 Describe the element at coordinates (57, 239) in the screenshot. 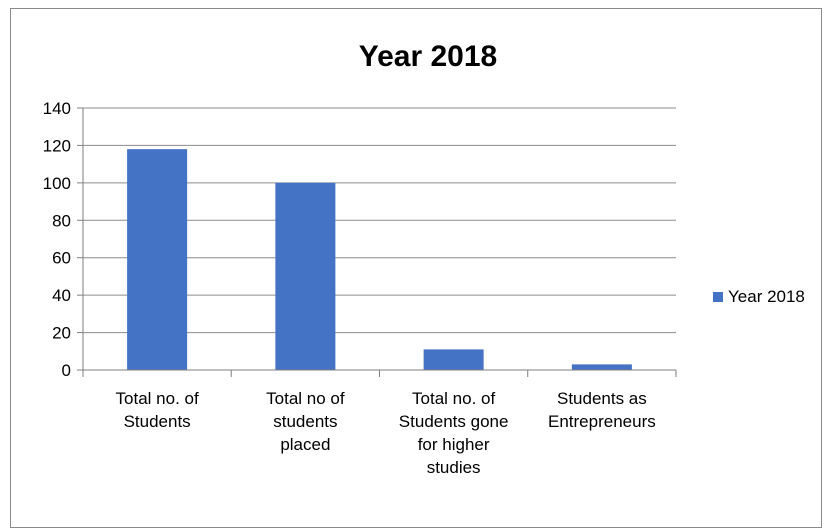

I see `y-axis-ticks: 0 20 40 60 80 100 120 140` at that location.